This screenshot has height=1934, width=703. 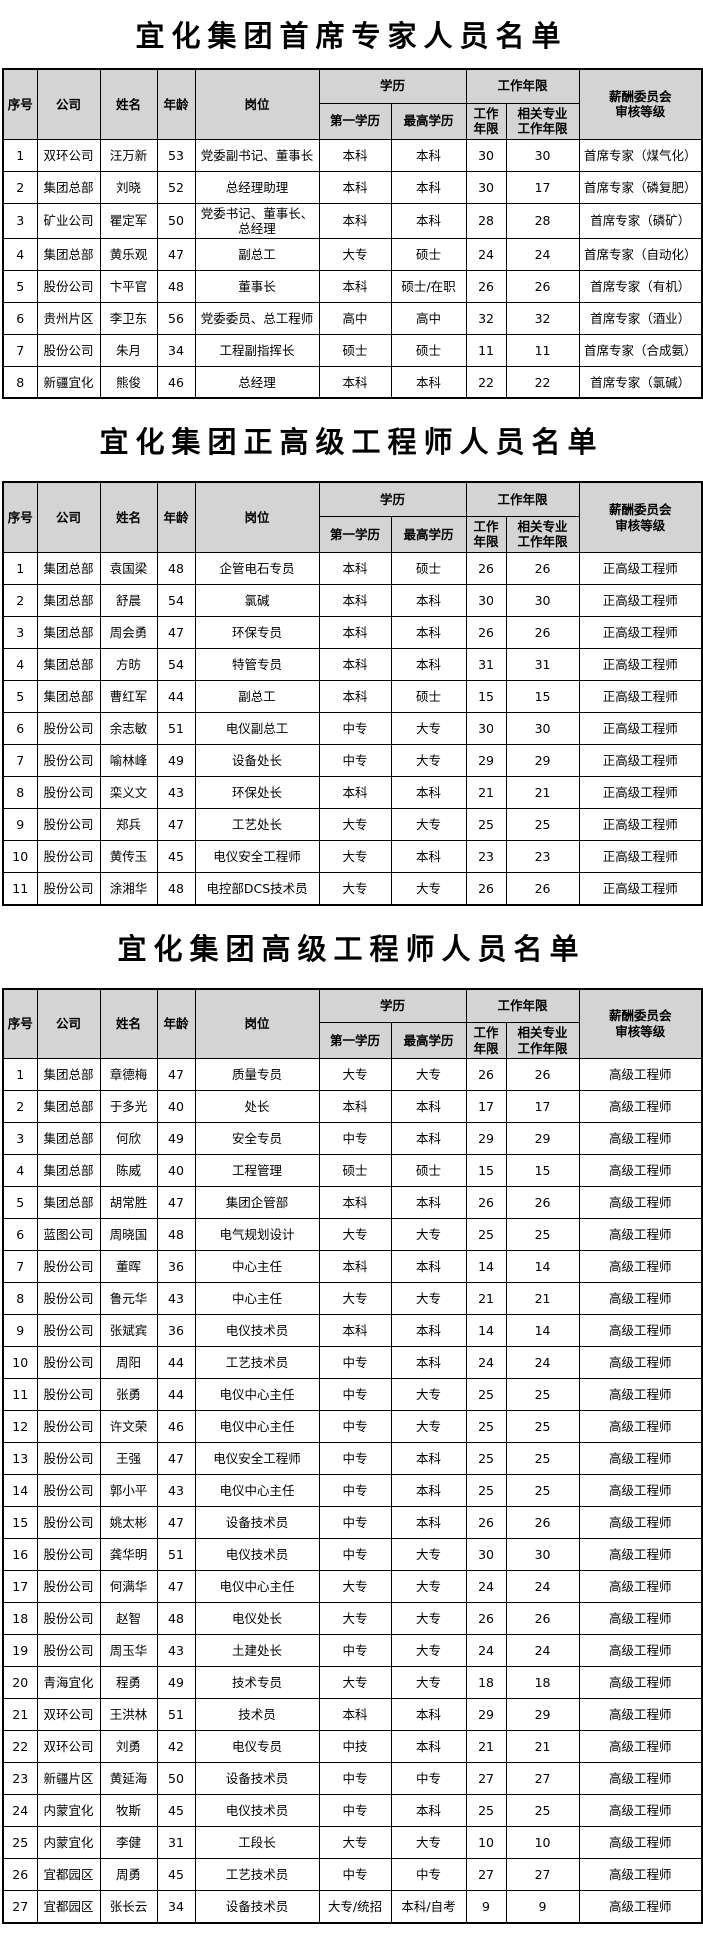 I want to click on cell-company: 青海宜化, so click(x=68, y=1683).